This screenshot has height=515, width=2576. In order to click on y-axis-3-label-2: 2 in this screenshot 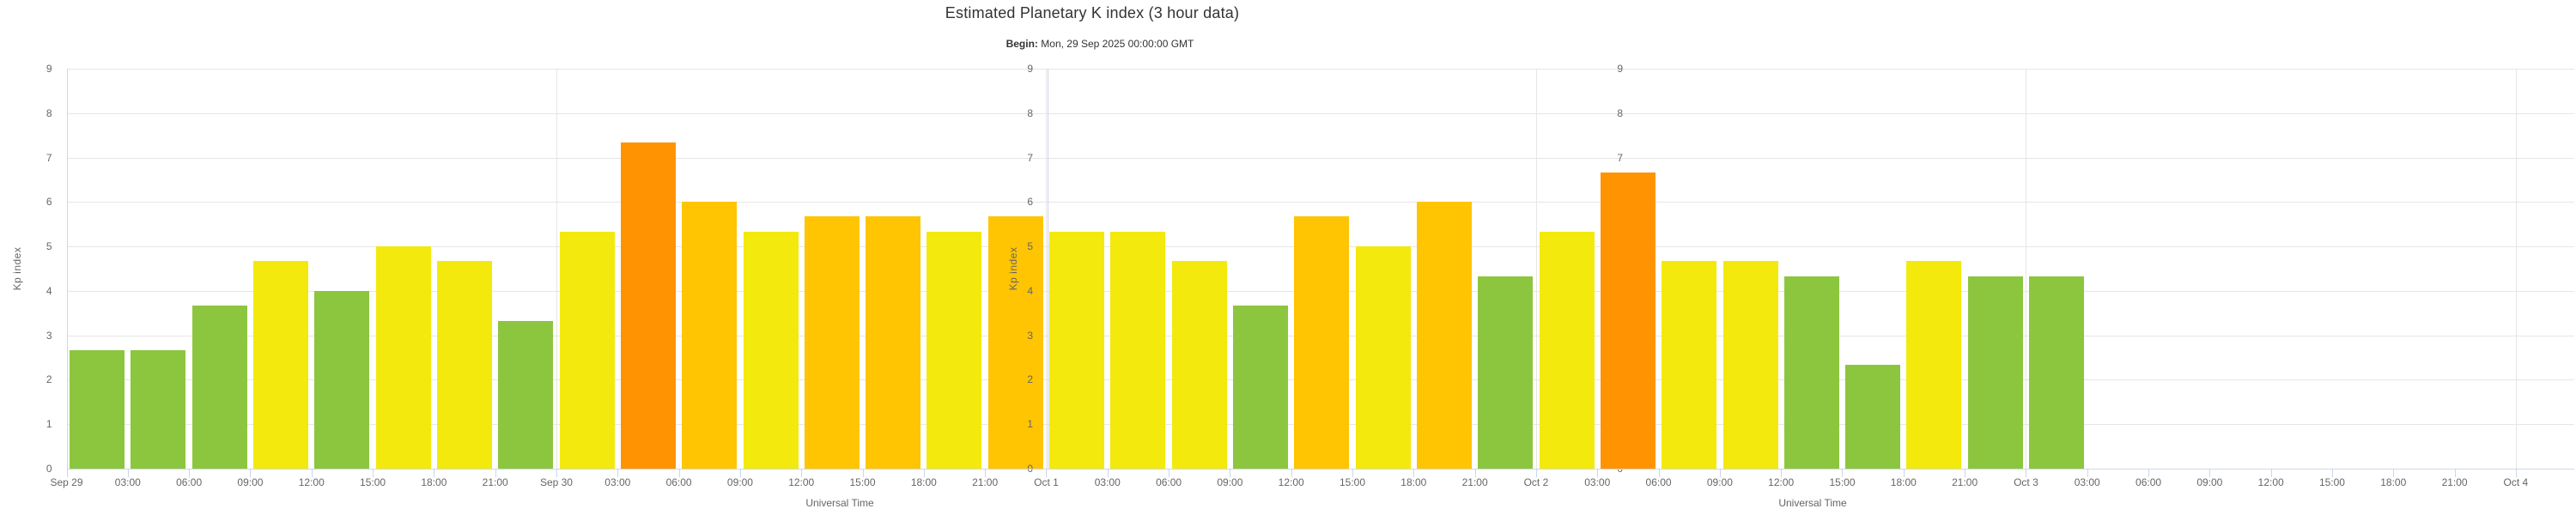, I will do `click(1620, 379)`.